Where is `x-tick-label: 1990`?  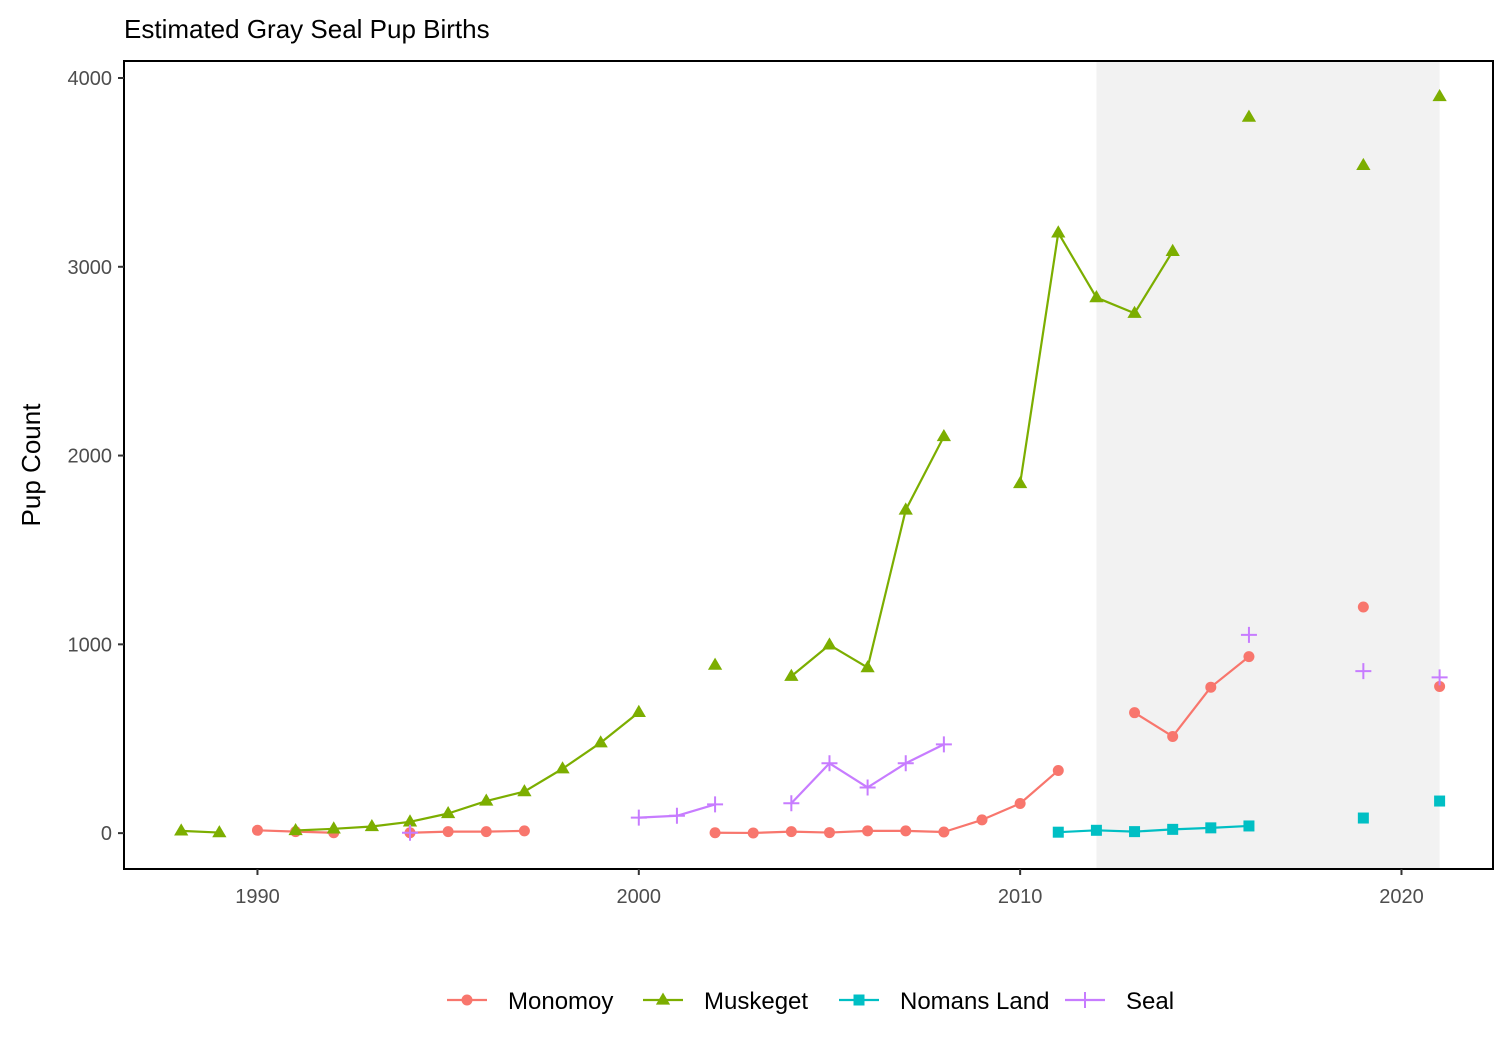 x-tick-label: 1990 is located at coordinates (257, 897).